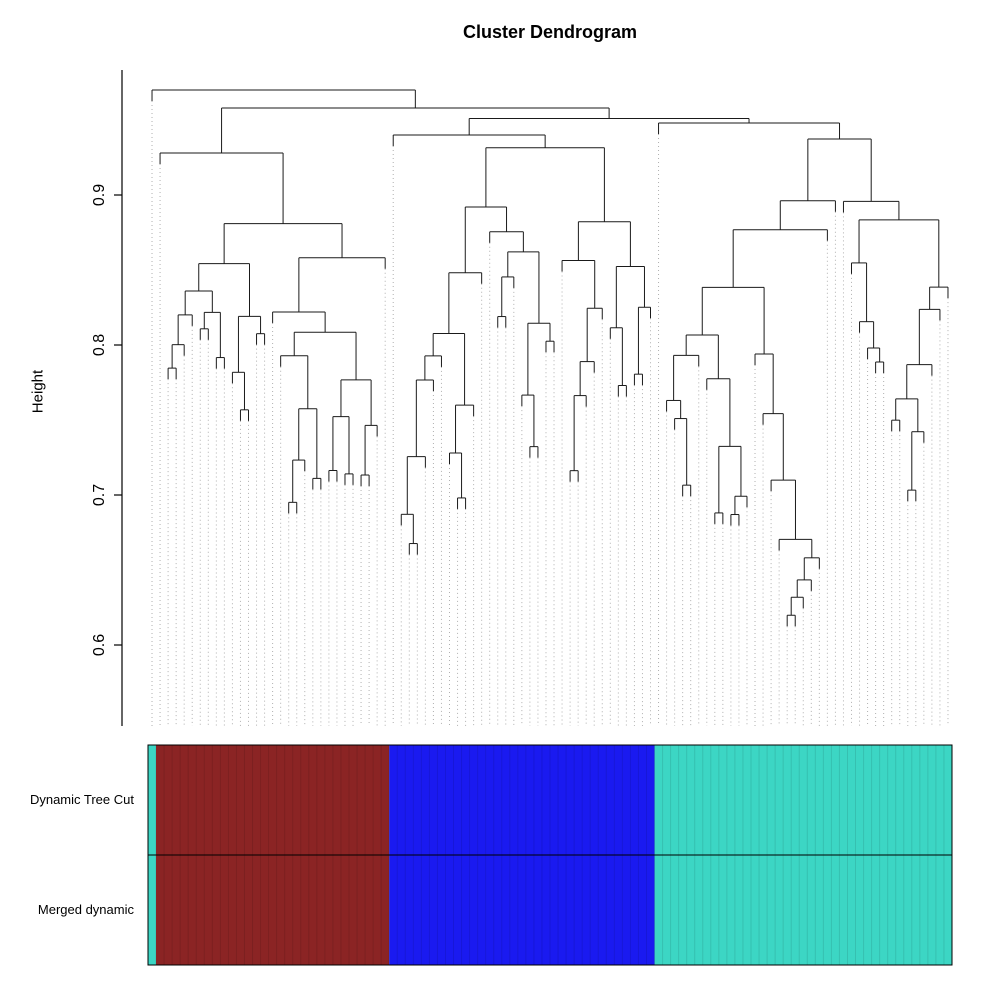 This screenshot has width=1000, height=1000. I want to click on y-tick-label: 0.8, so click(99, 345).